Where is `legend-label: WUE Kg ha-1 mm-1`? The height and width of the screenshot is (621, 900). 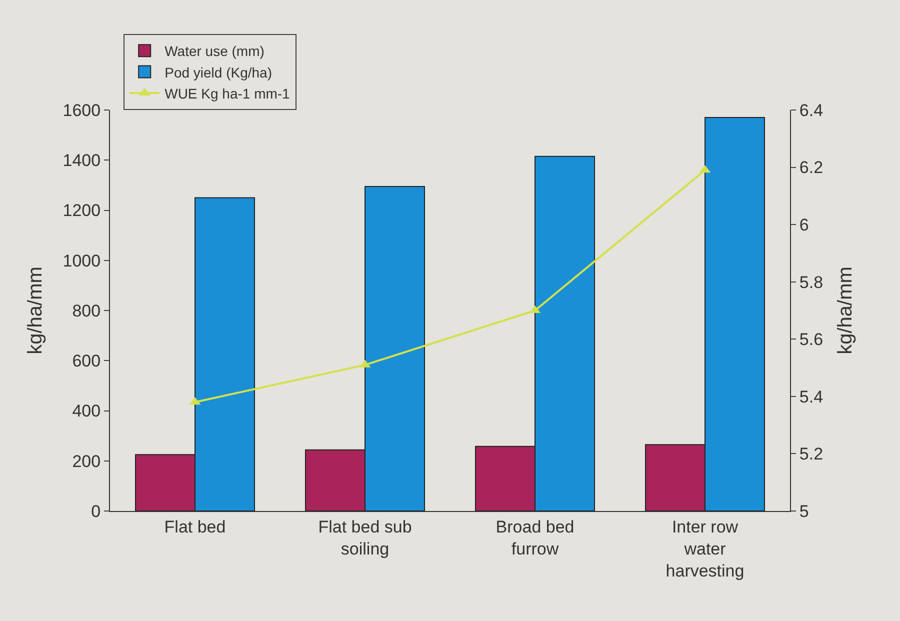
legend-label: WUE Kg ha-1 mm-1 is located at coordinates (227, 93).